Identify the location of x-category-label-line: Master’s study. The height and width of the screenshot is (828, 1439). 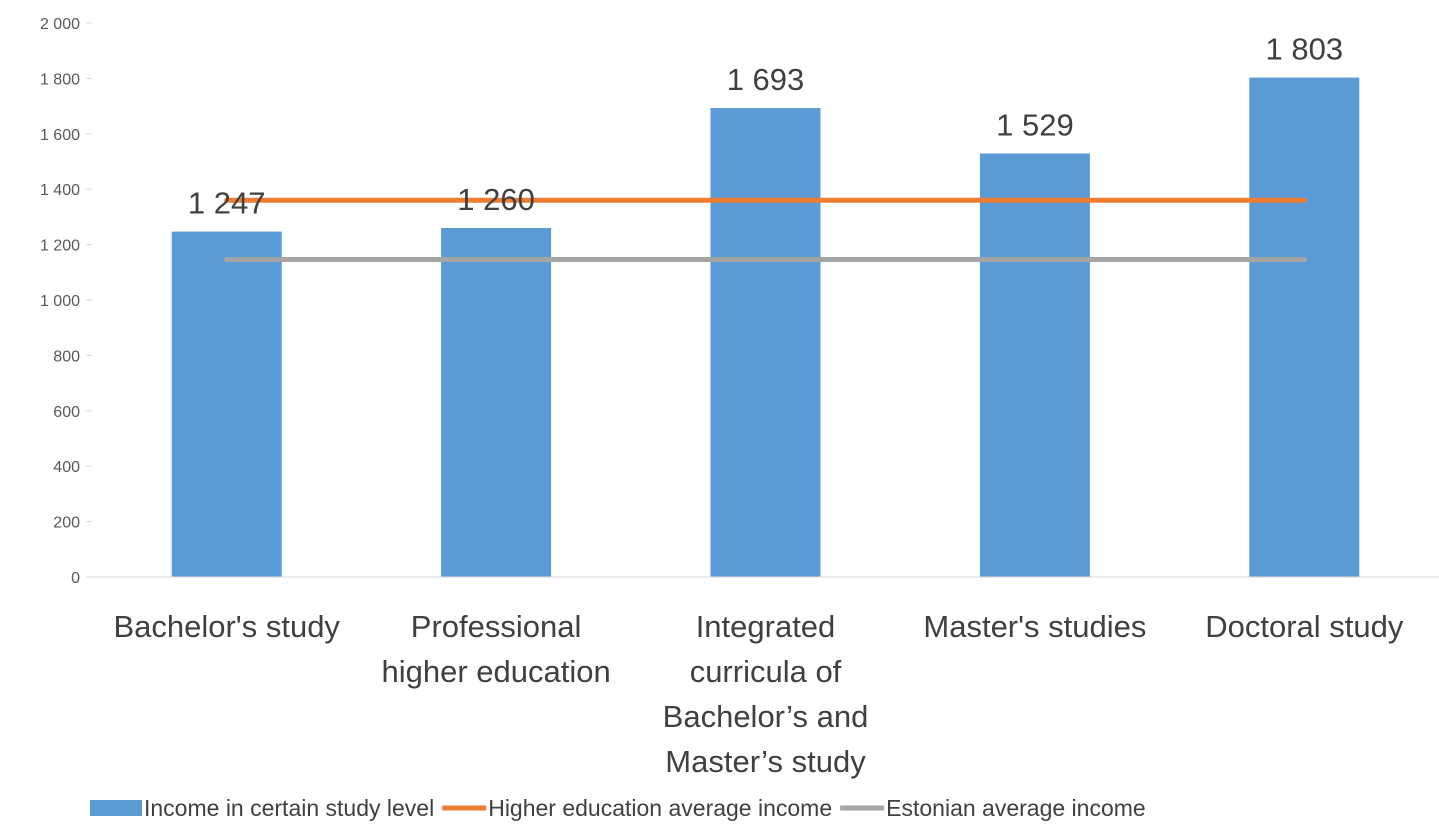
(765, 761).